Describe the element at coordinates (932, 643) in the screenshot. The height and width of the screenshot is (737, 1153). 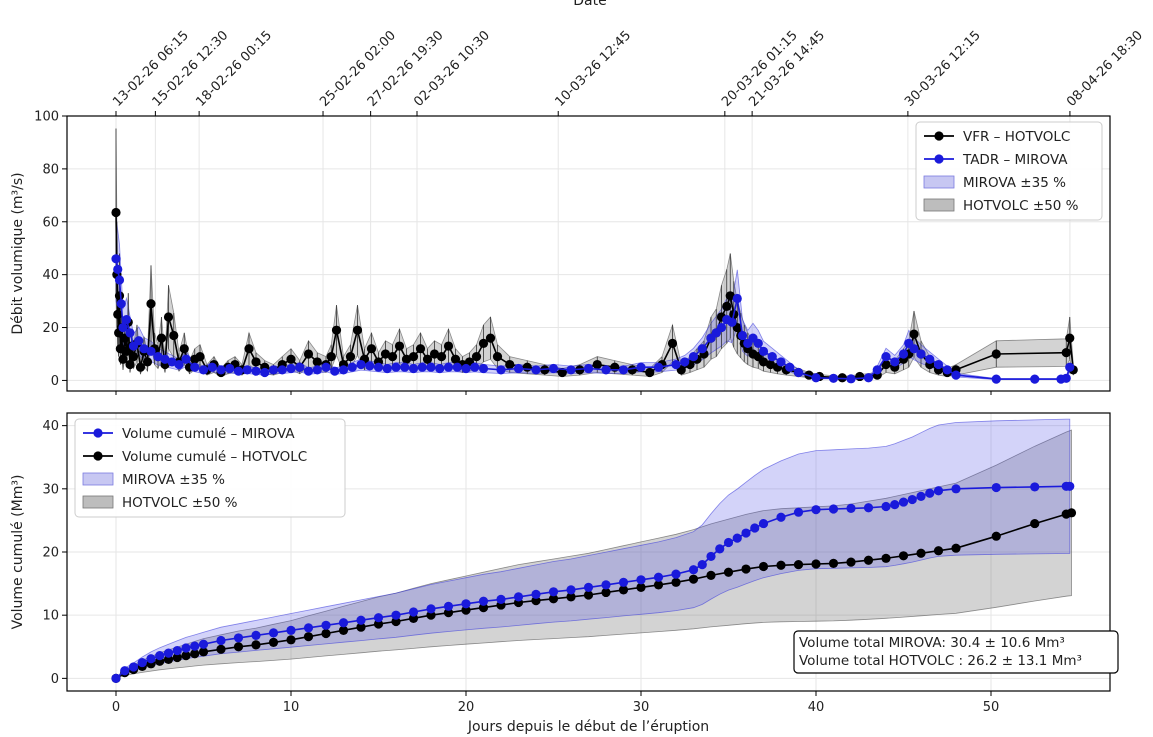
I see `total-volume-text: Volume total MIROVA: 30.4 ± 10.6 Mm³` at that location.